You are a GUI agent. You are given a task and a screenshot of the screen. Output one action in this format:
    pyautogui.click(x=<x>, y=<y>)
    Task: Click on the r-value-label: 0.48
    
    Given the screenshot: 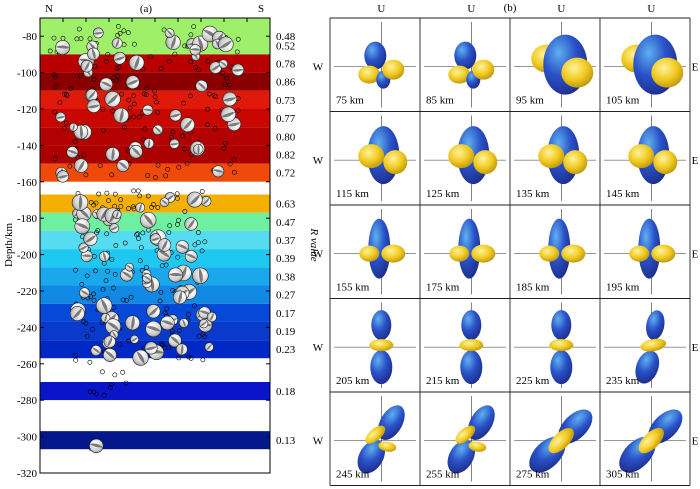 What is the action you would take?
    pyautogui.click(x=286, y=37)
    